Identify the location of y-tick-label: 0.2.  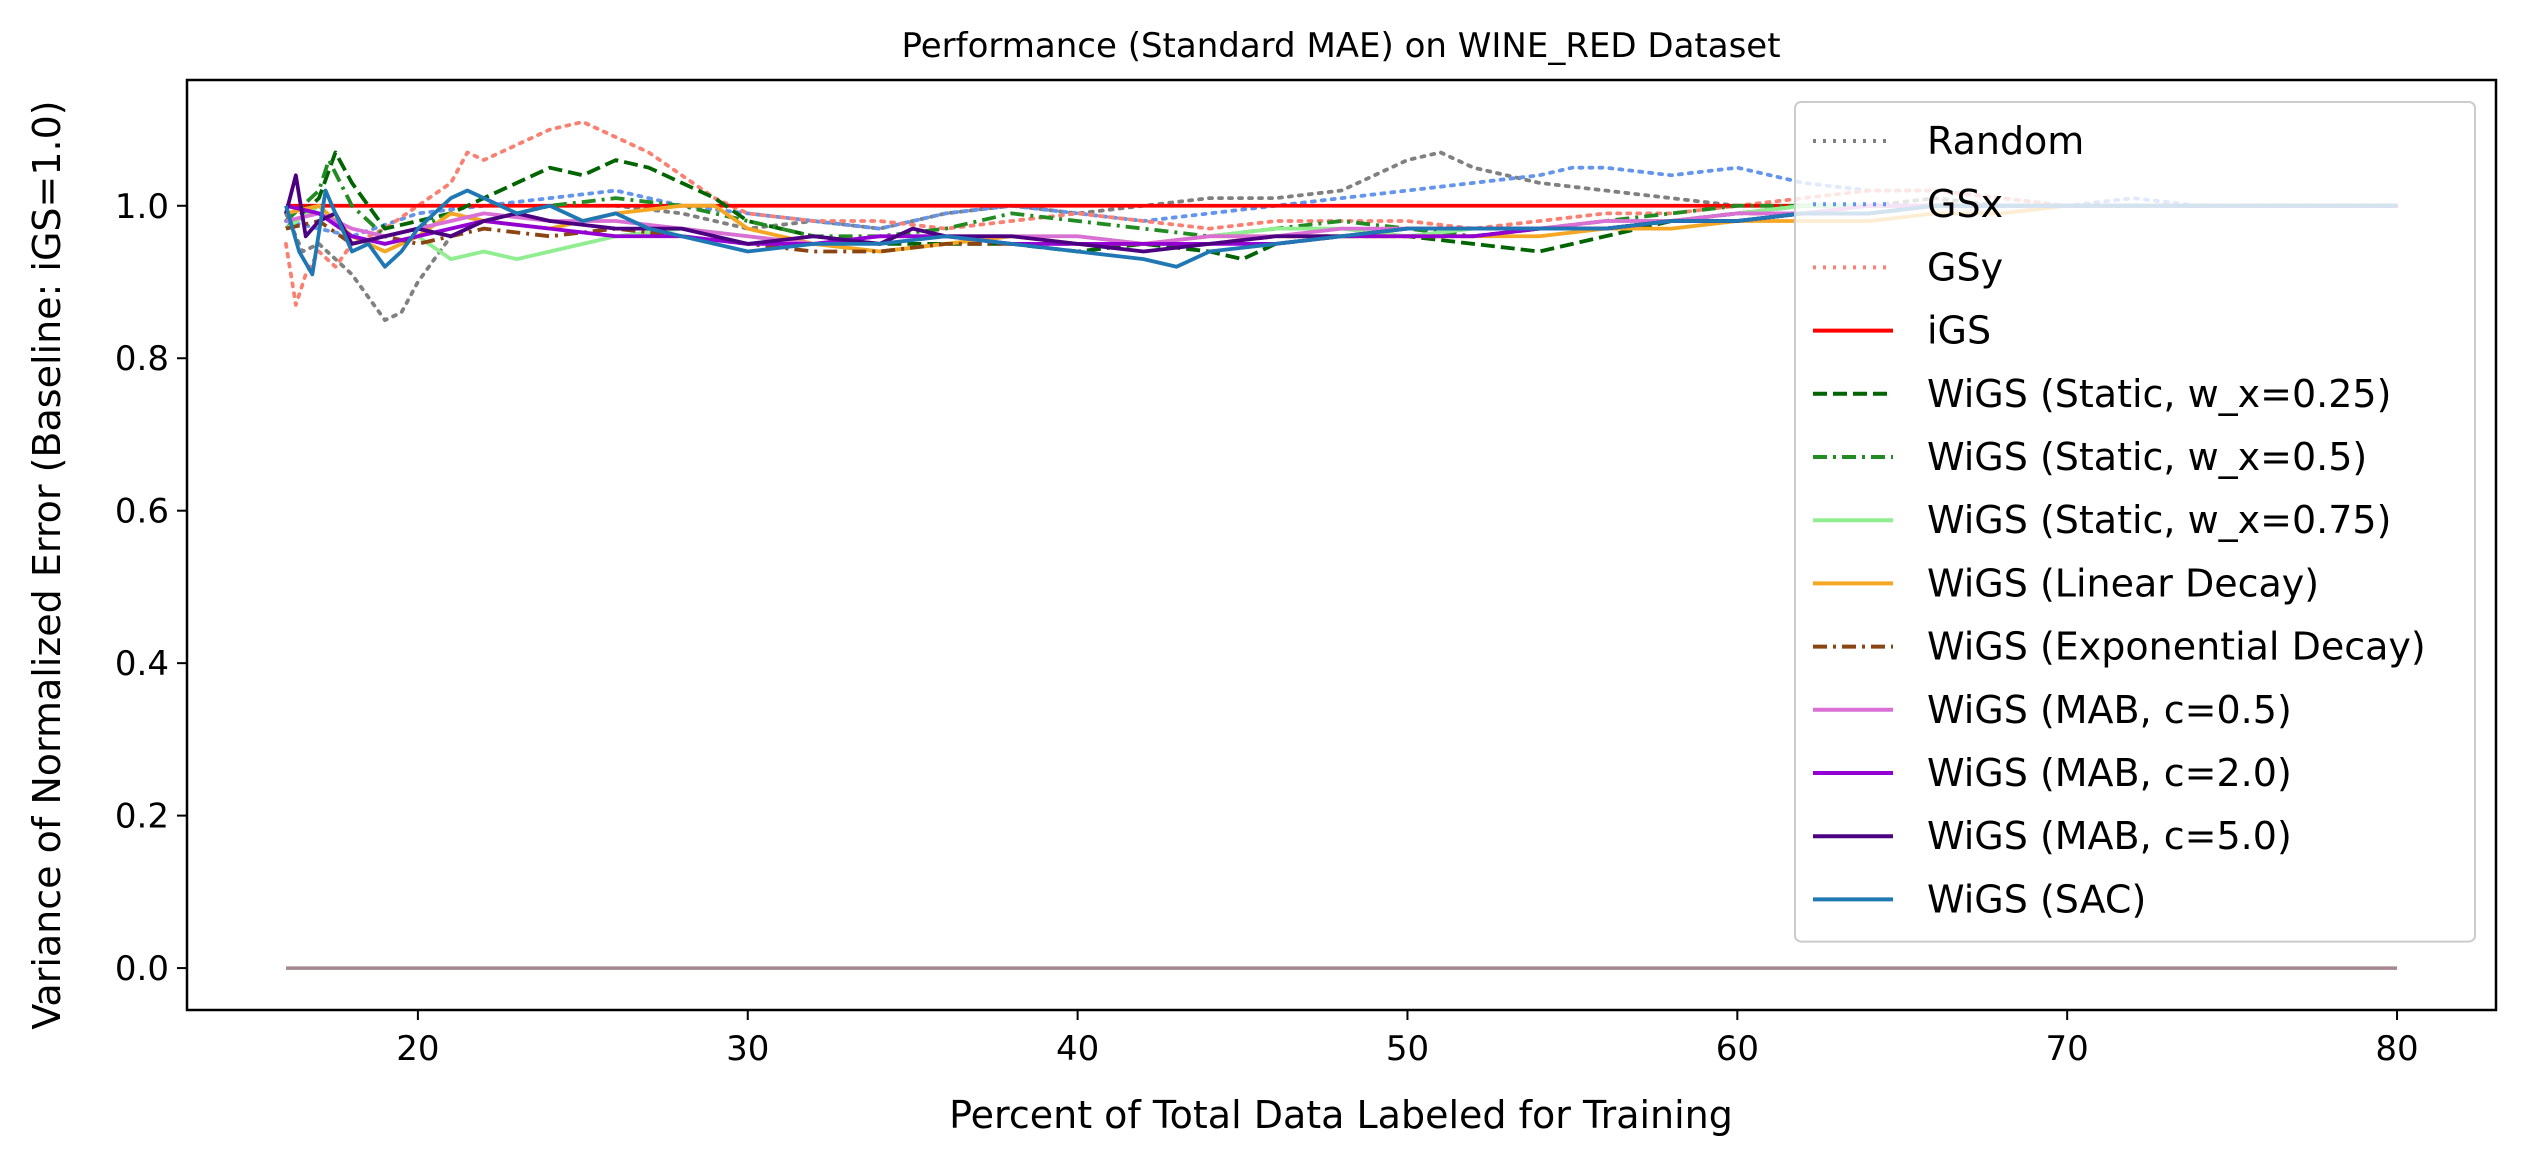
(142, 817).